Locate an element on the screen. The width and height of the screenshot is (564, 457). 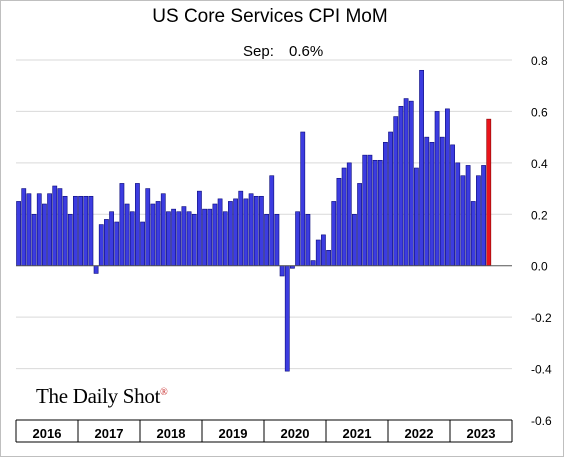
x-tick-label: 2018 is located at coordinates (171, 433).